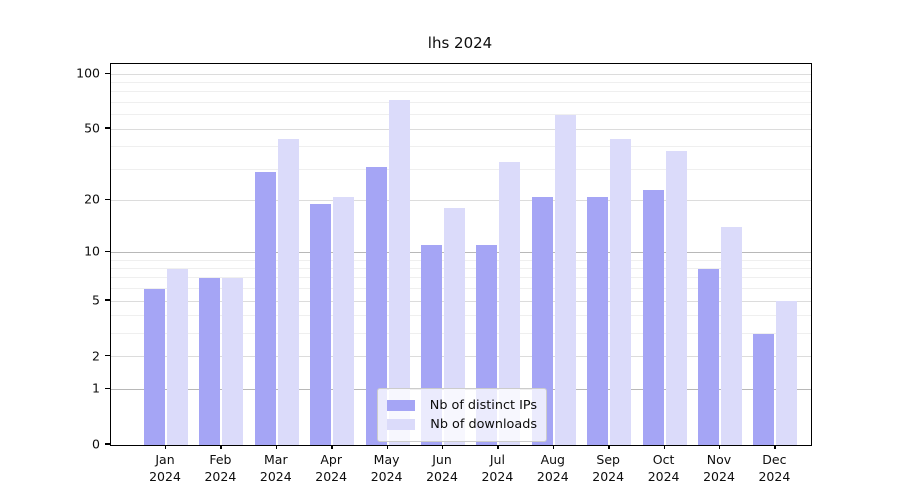  I want to click on x-tick-label: Mar 2024, so click(275, 468).